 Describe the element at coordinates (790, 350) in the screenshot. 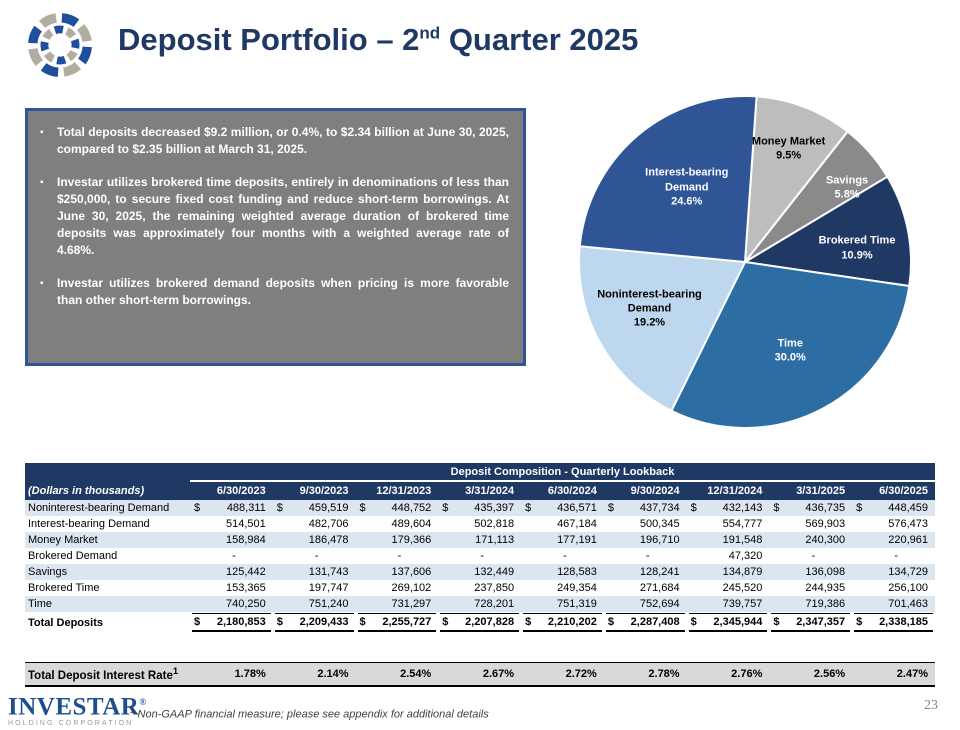

I see `pie-label-time: Time 30.0%` at that location.